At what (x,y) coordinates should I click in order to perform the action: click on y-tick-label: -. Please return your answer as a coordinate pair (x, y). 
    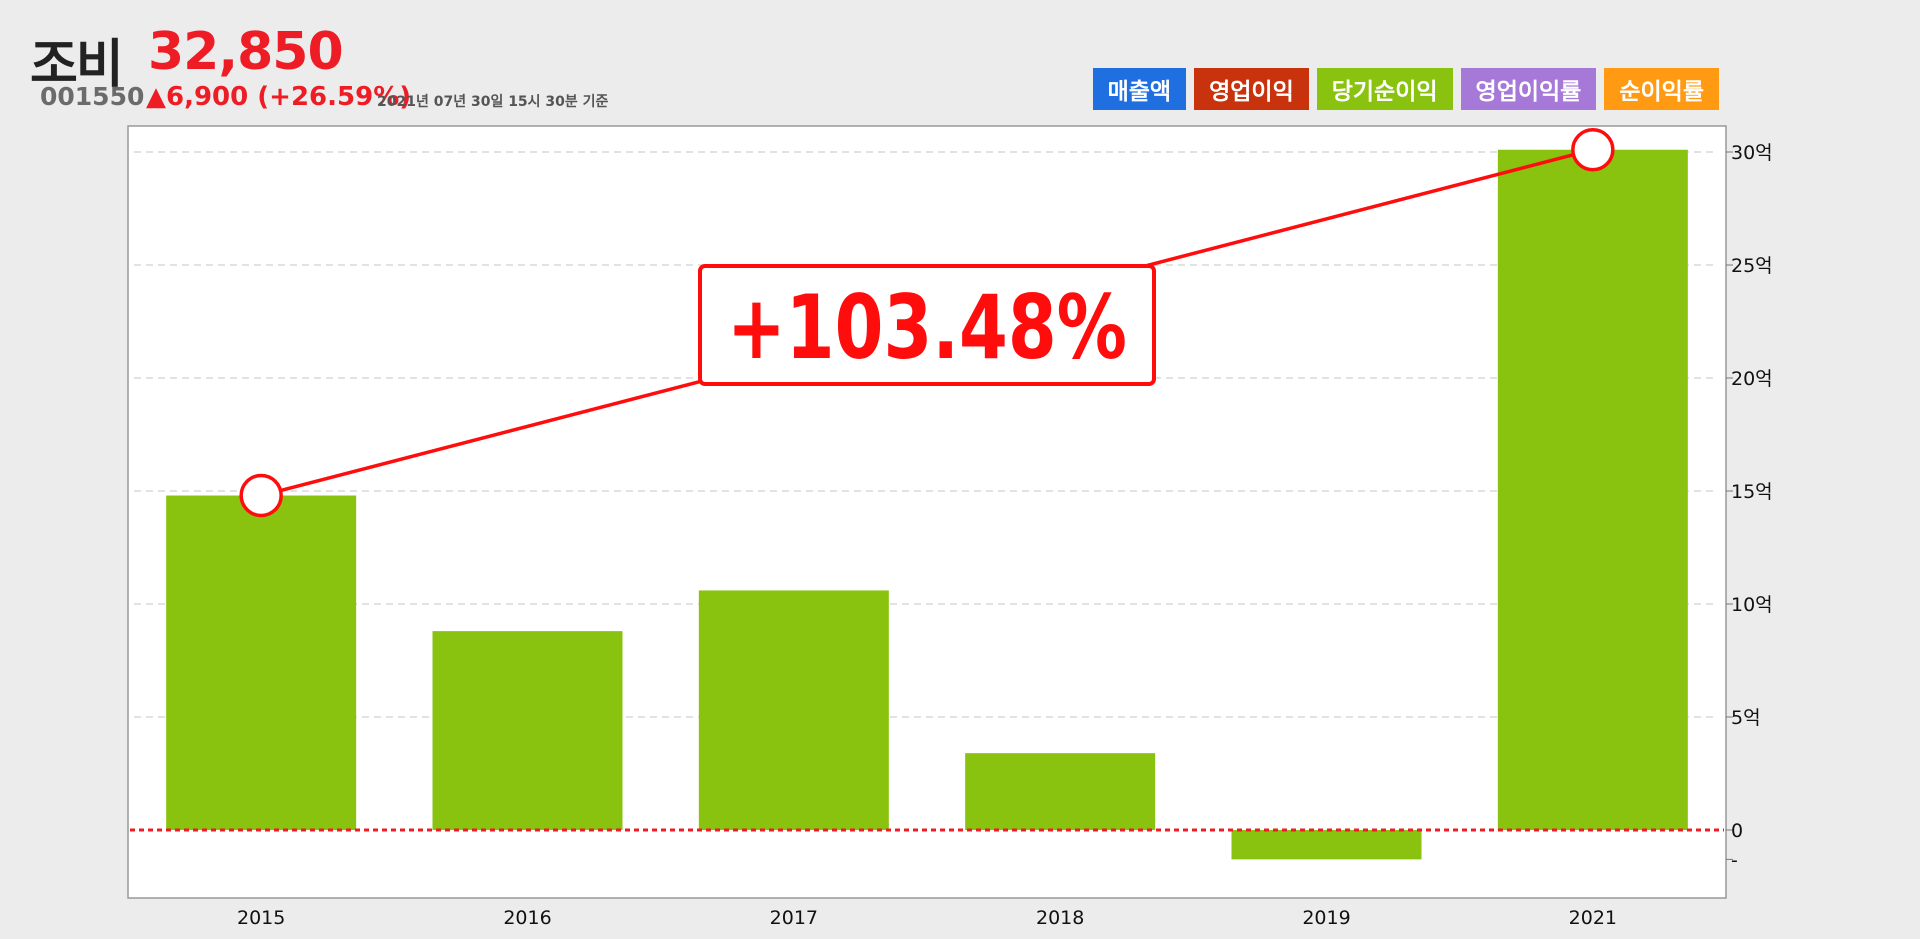
    Looking at the image, I should click on (1734, 860).